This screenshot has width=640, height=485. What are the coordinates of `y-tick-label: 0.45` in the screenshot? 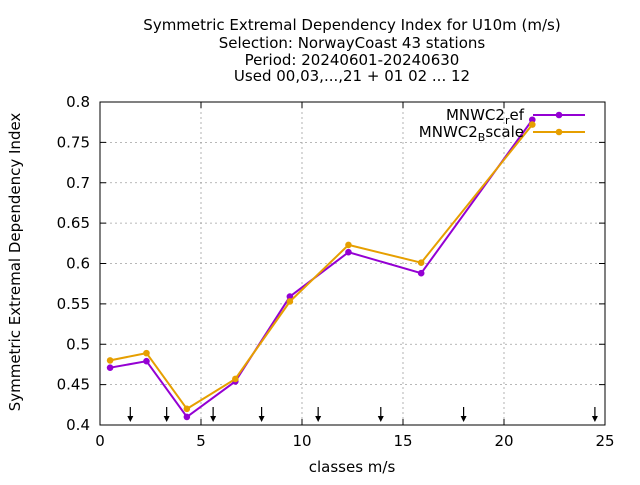 It's located at (73, 385).